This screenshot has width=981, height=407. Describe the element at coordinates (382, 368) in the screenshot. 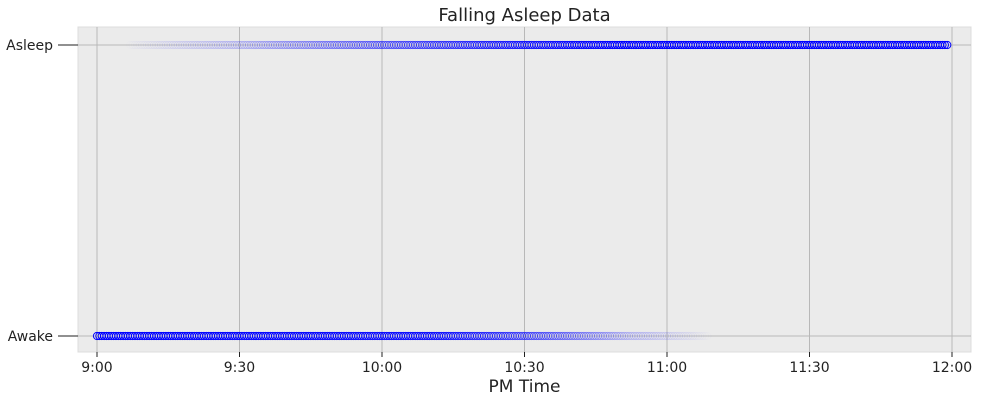

I see `x-tick-label: 10:00` at that location.